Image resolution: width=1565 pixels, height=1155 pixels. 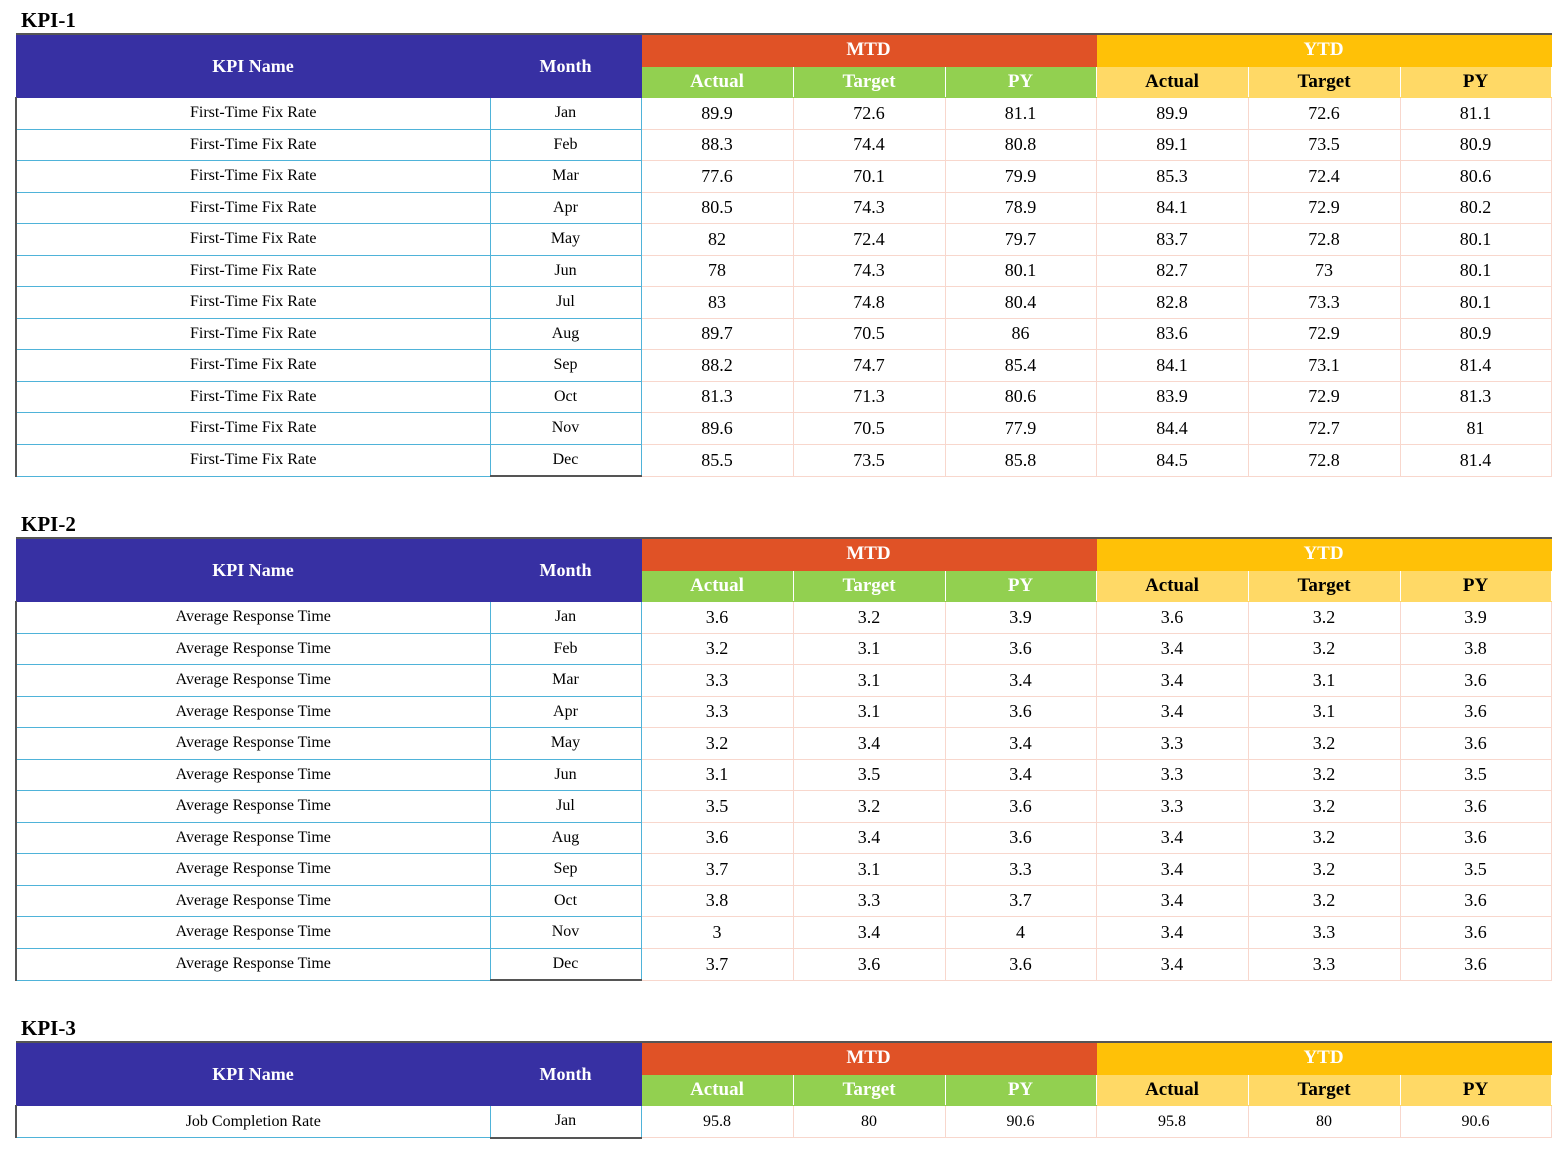 What do you see at coordinates (1172, 144) in the screenshot?
I see `ytd-actual-cell: 89.1` at bounding box center [1172, 144].